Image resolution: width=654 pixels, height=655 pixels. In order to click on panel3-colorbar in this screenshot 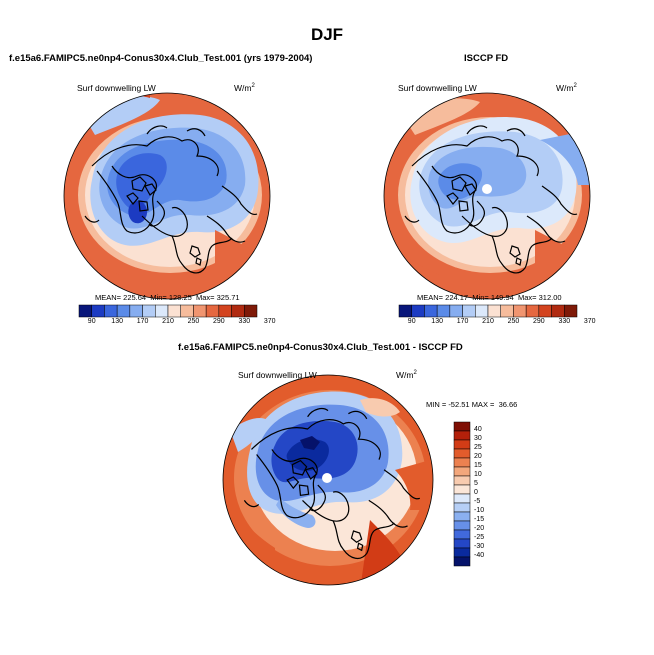, I will do `click(462, 494)`.